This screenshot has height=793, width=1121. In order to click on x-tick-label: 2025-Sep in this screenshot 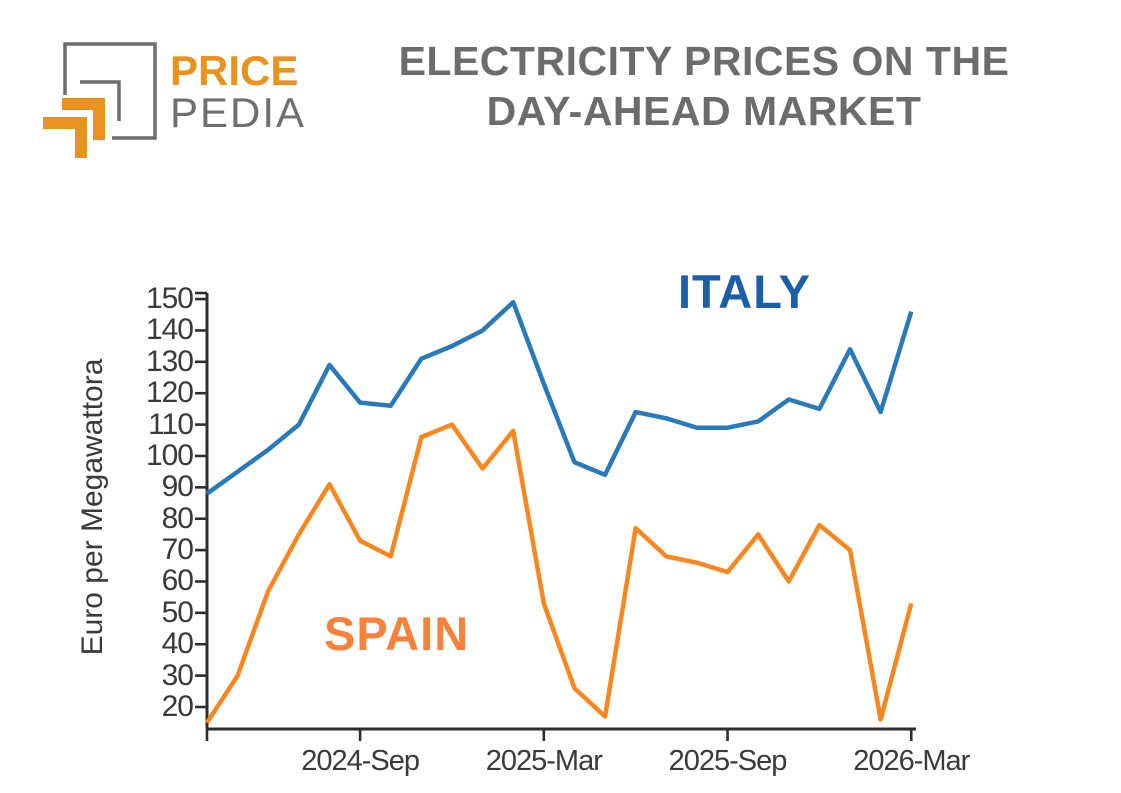, I will do `click(728, 761)`.